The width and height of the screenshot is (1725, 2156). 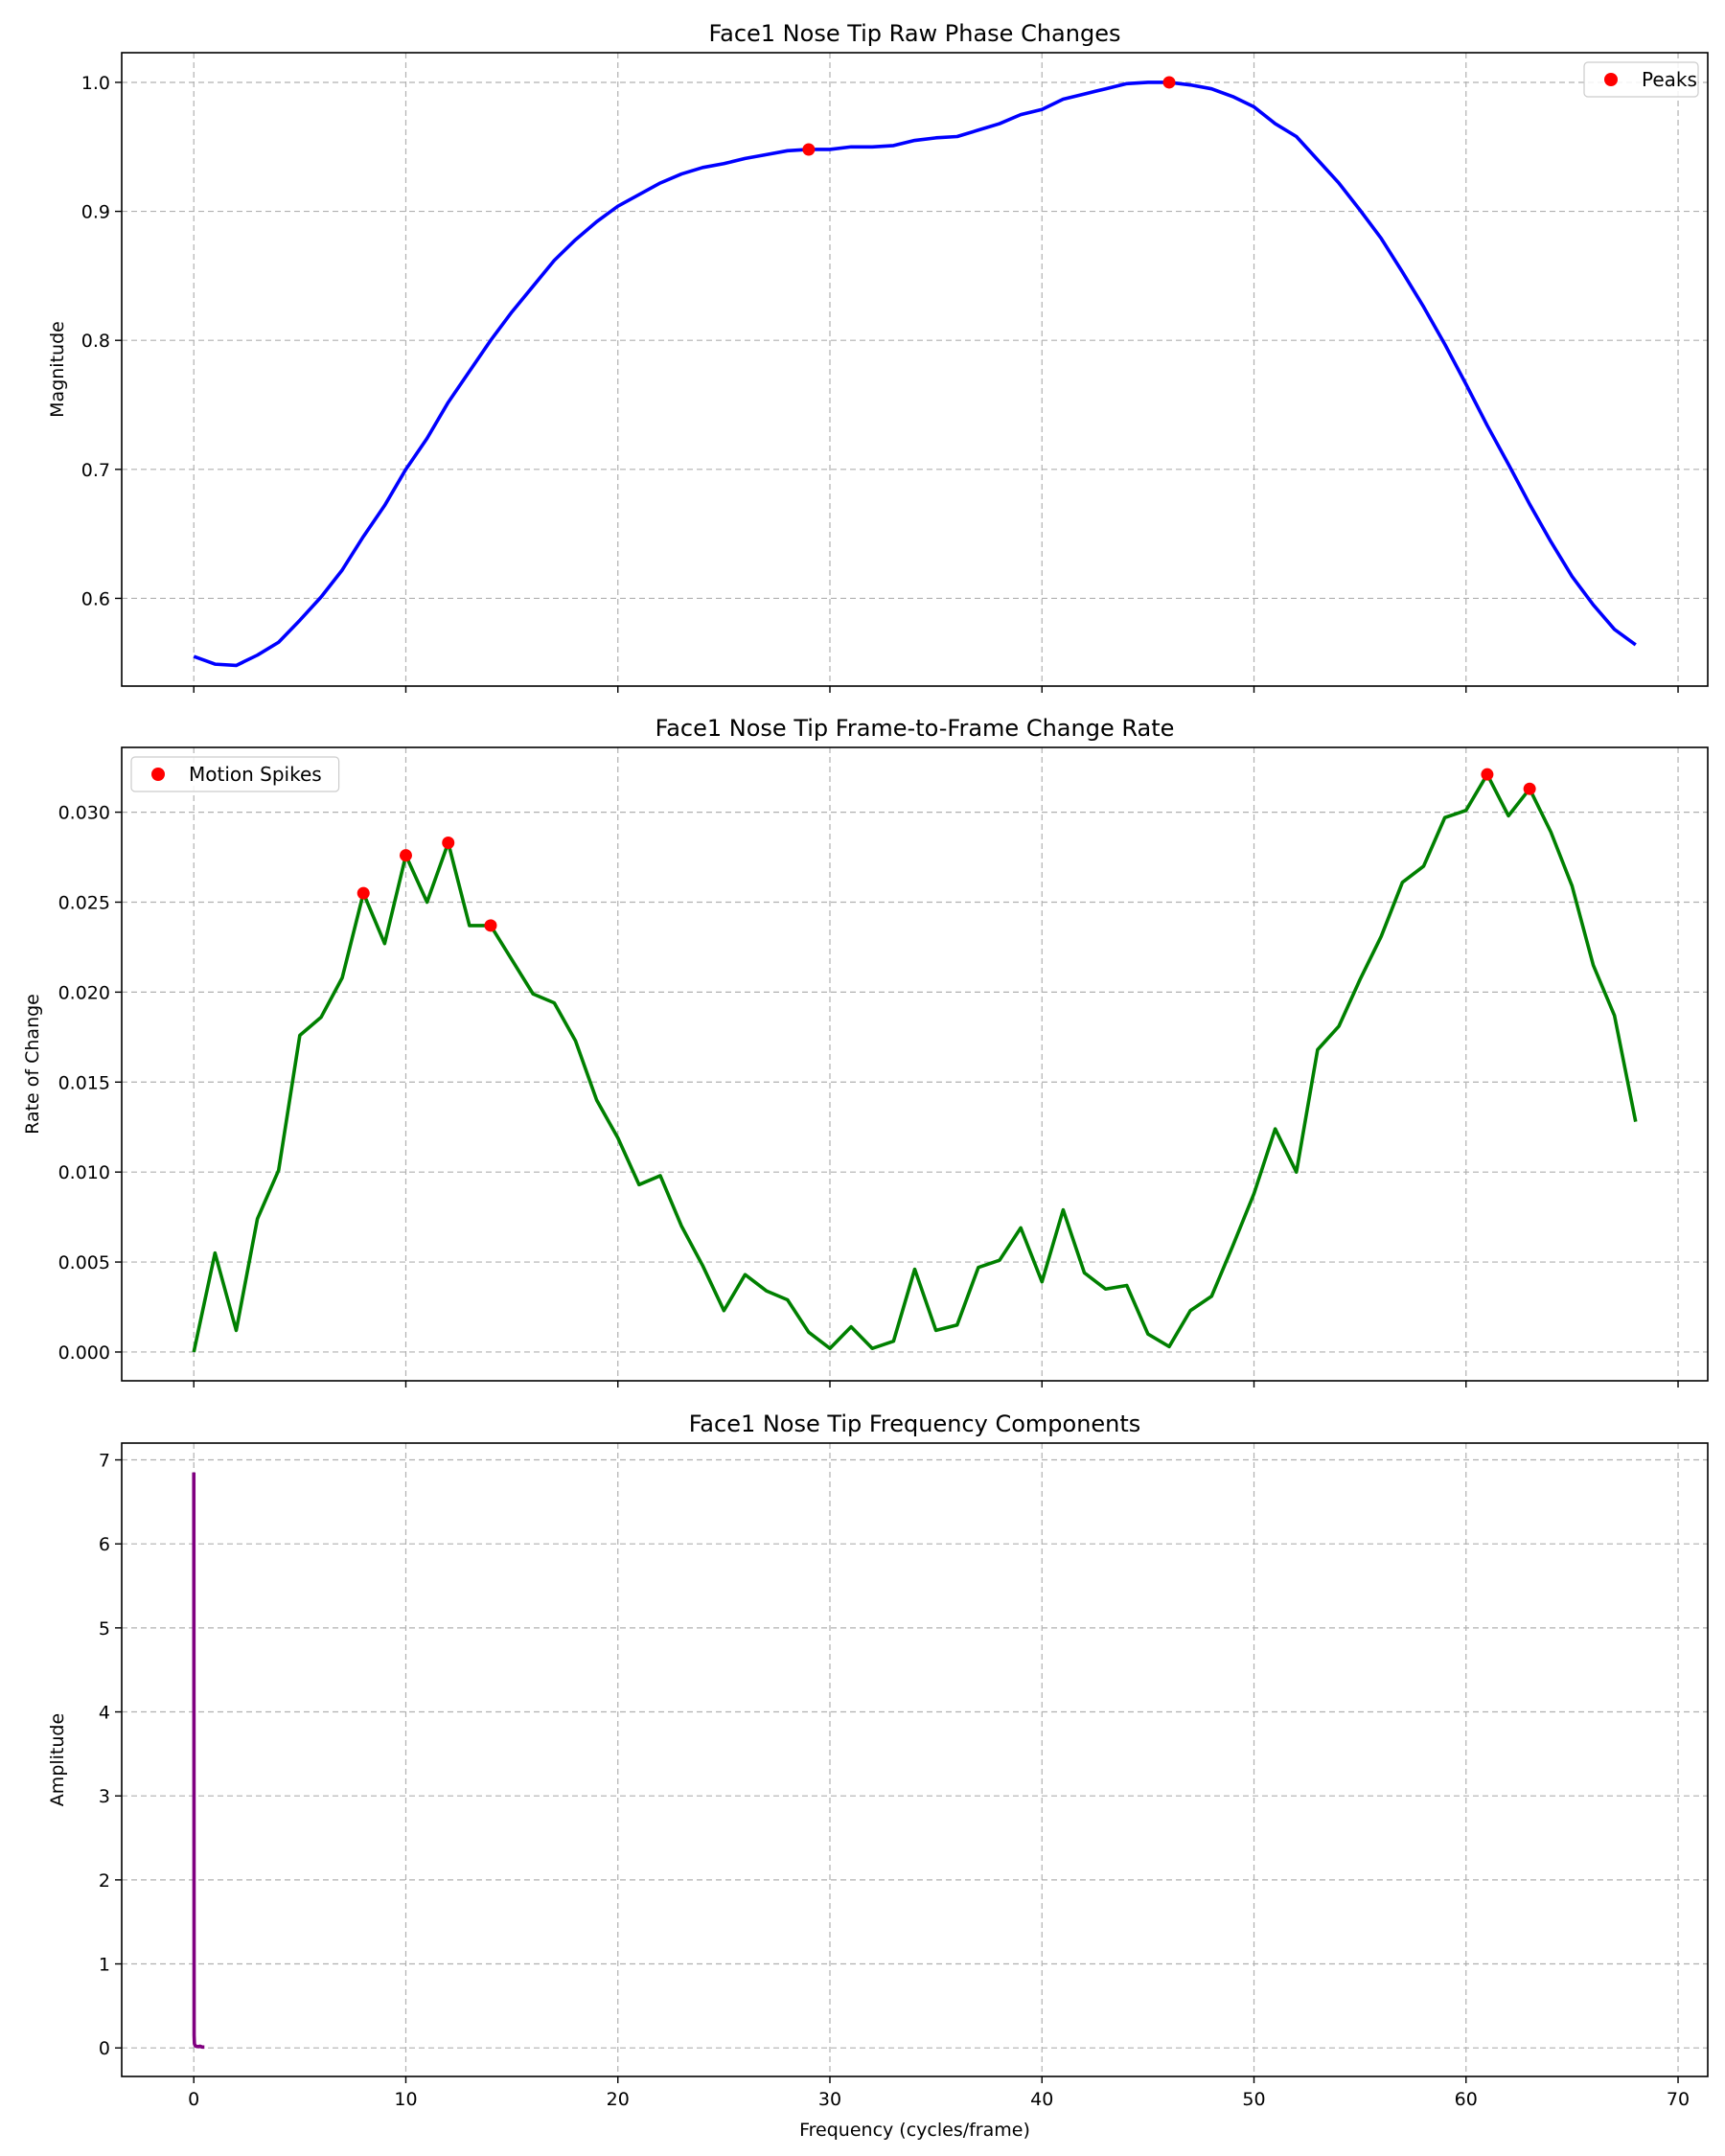 I want to click on y-tick-label: 0.9, so click(x=95, y=212).